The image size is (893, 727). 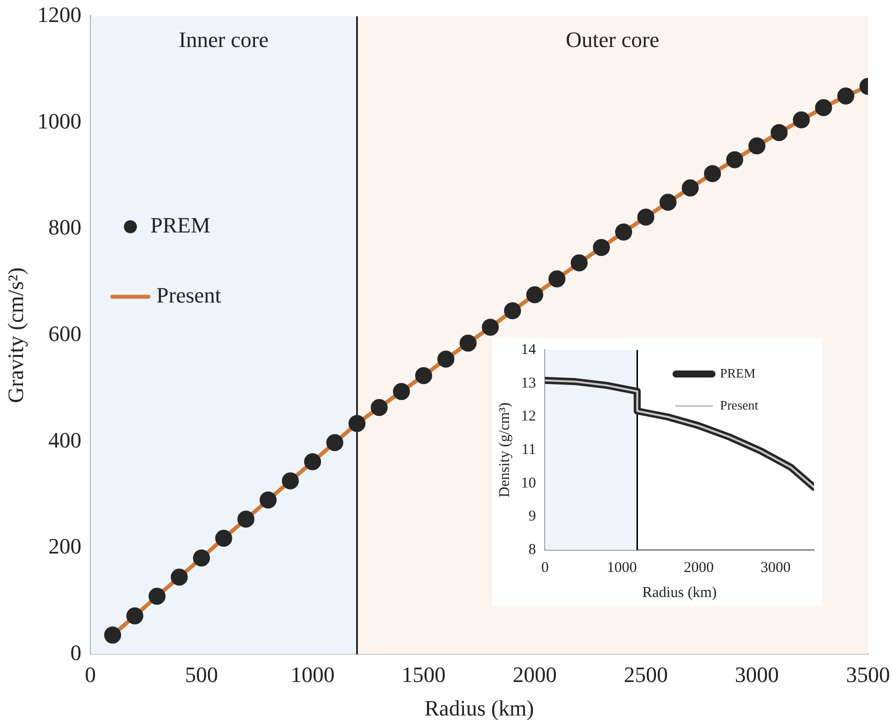 I want to click on y-tick-label: 14, so click(x=528, y=350).